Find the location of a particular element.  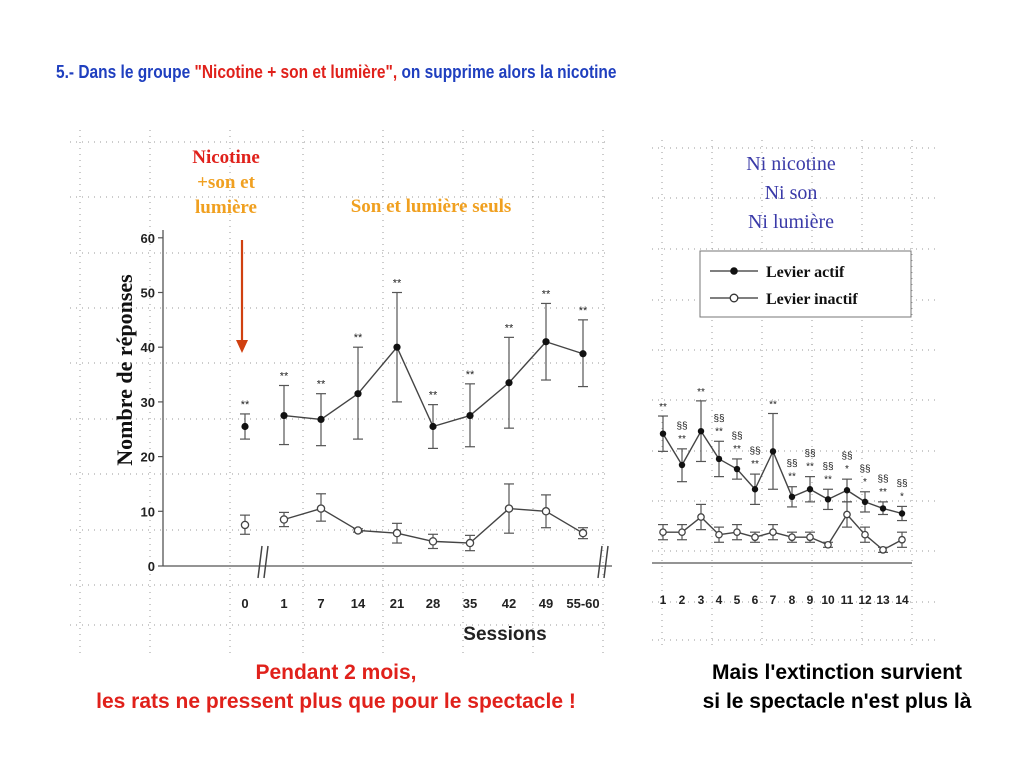

legend-box is located at coordinates (805, 284).